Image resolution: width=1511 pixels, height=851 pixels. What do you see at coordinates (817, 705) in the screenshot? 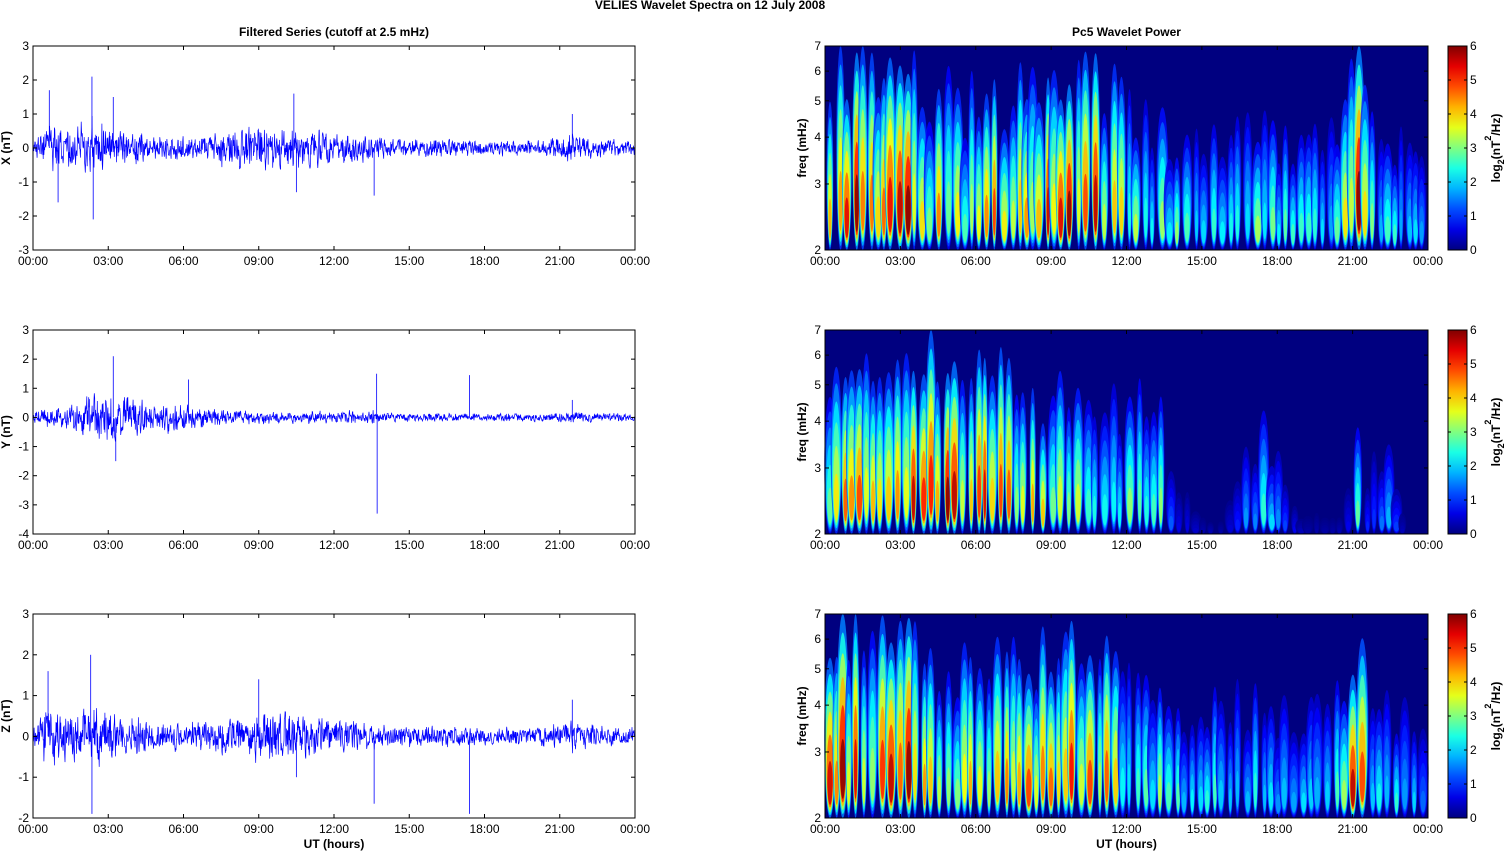
I see `y-tick-label: 4` at bounding box center [817, 705].